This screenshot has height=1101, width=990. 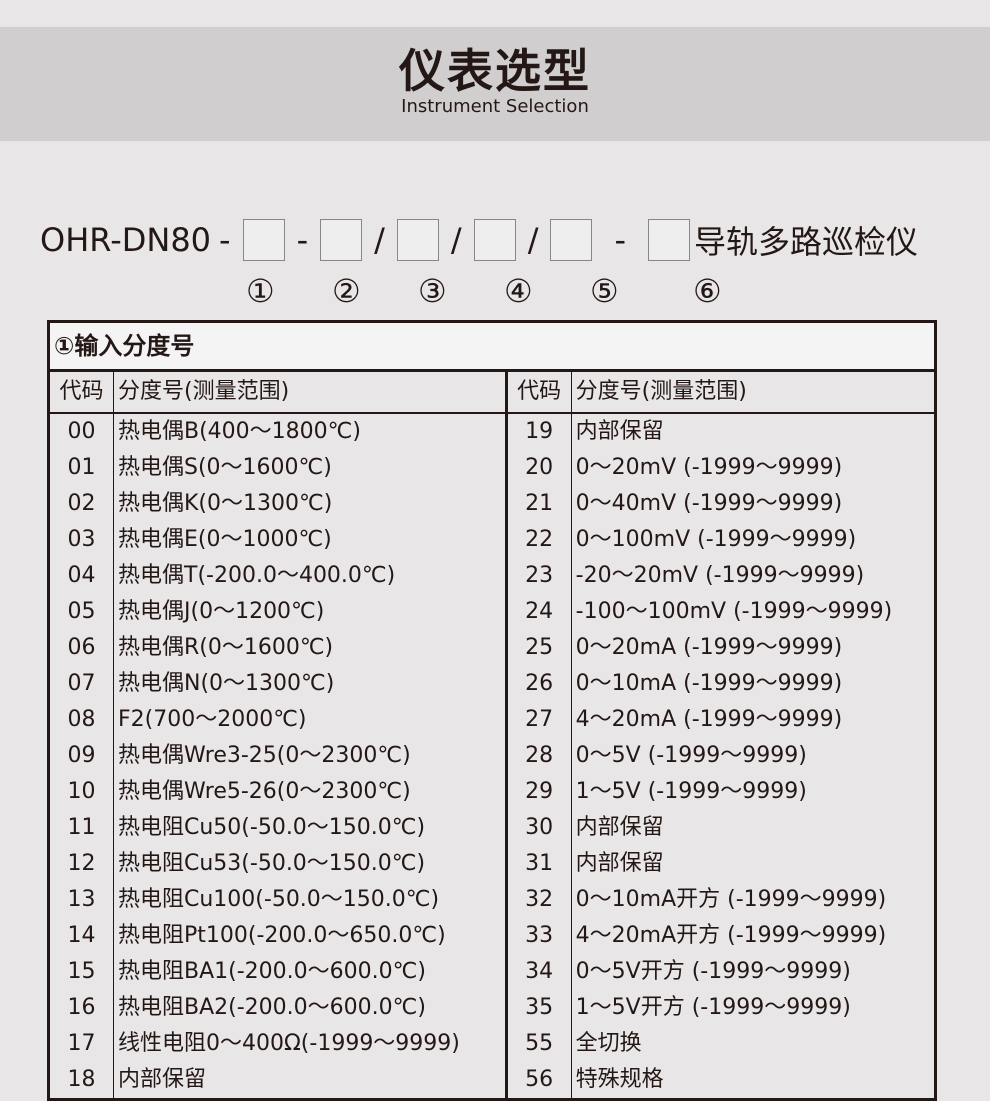 I want to click on position-label: ⑤, so click(x=604, y=291).